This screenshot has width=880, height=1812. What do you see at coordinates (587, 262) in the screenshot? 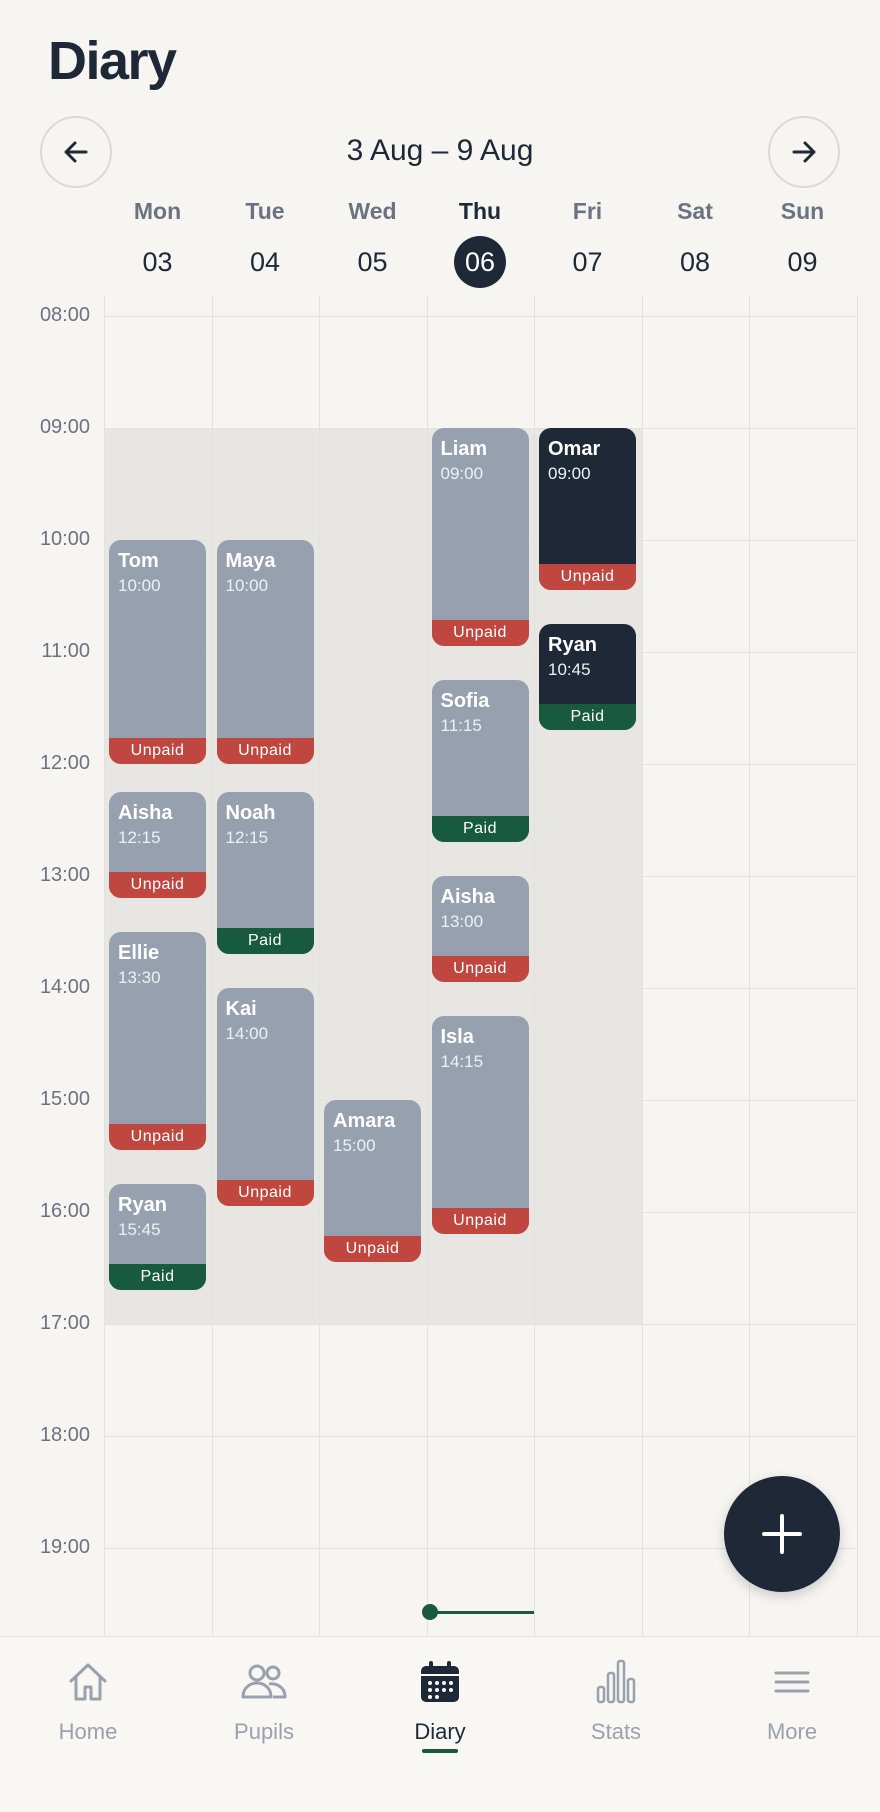
I see `day-number: 07` at bounding box center [587, 262].